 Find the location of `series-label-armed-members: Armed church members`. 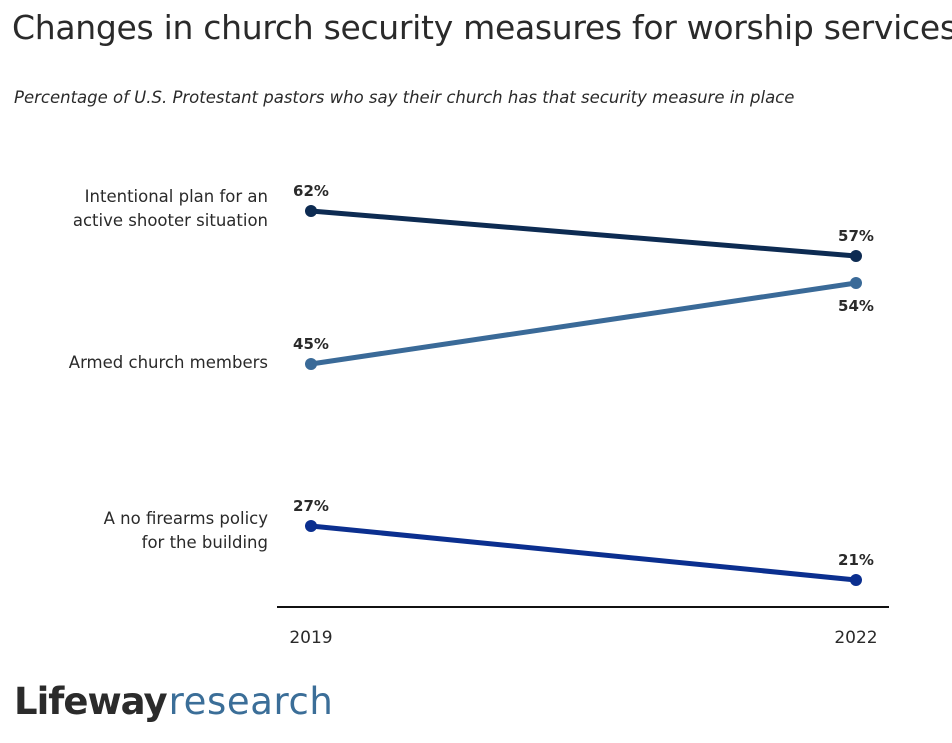

series-label-armed-members: Armed church members is located at coordinates (168, 363).